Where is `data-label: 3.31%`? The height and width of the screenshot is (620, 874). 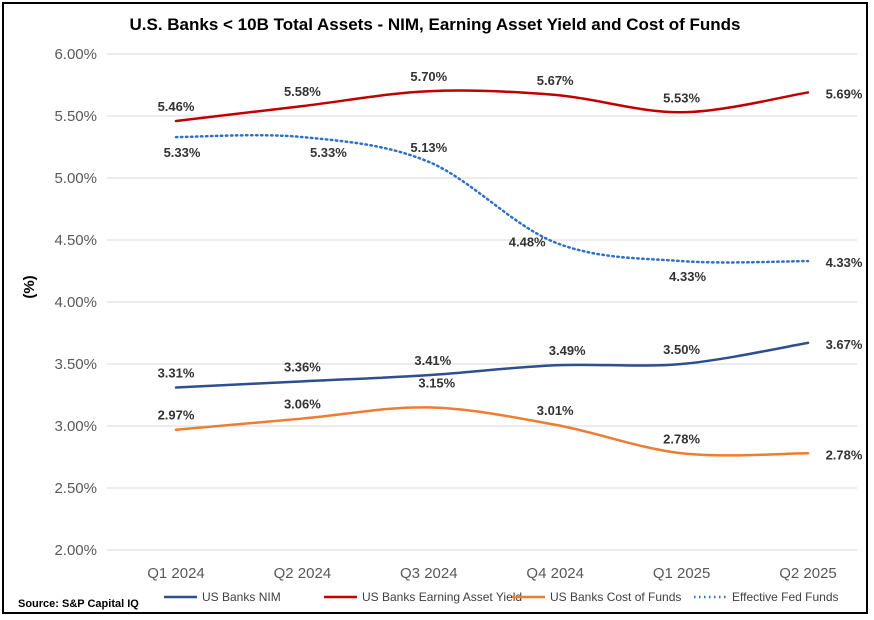 data-label: 3.31% is located at coordinates (176, 373).